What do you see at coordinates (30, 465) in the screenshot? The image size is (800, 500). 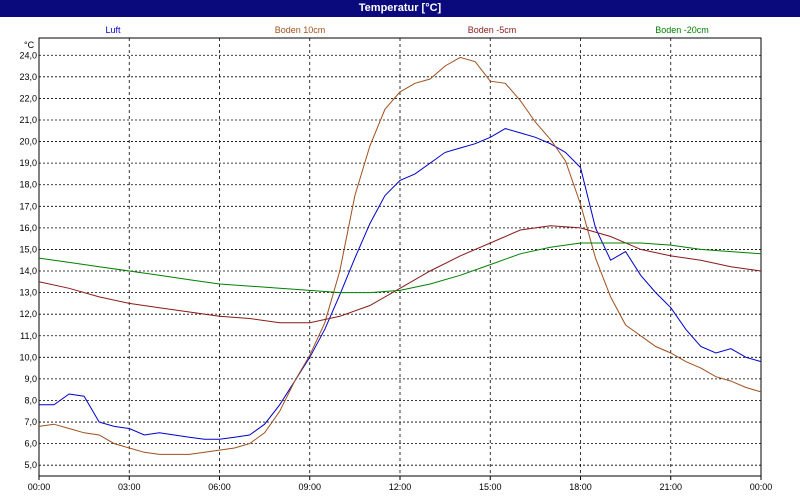 I see `y-tick-label: 5,0` at bounding box center [30, 465].